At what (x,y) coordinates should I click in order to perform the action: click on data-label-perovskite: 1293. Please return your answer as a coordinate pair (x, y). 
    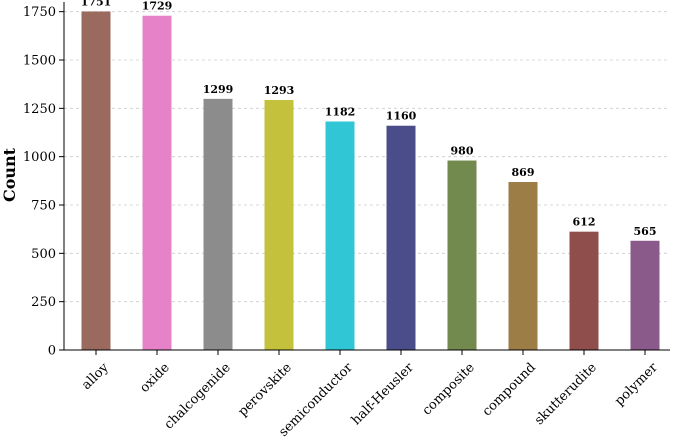
    Looking at the image, I should click on (279, 90).